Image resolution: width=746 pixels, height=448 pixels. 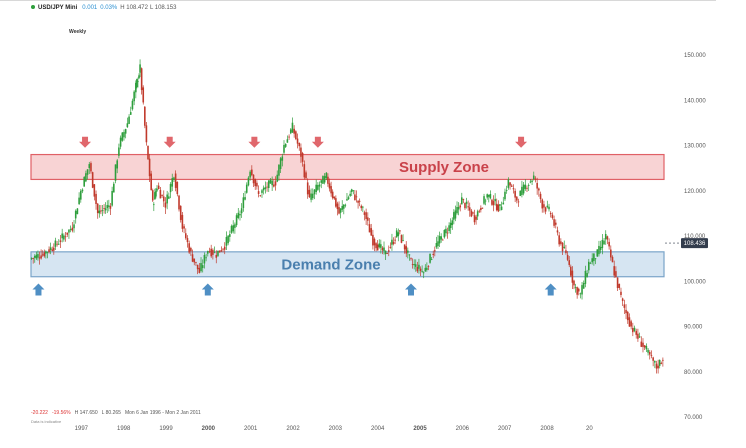 What do you see at coordinates (347, 264) in the screenshot?
I see `demand-zone` at bounding box center [347, 264].